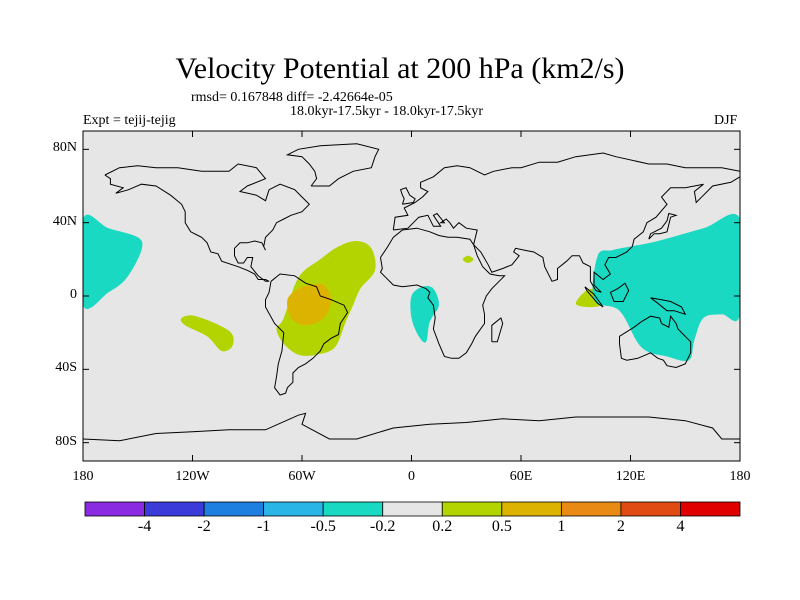  I want to click on coastline-great-britain, so click(407, 196).